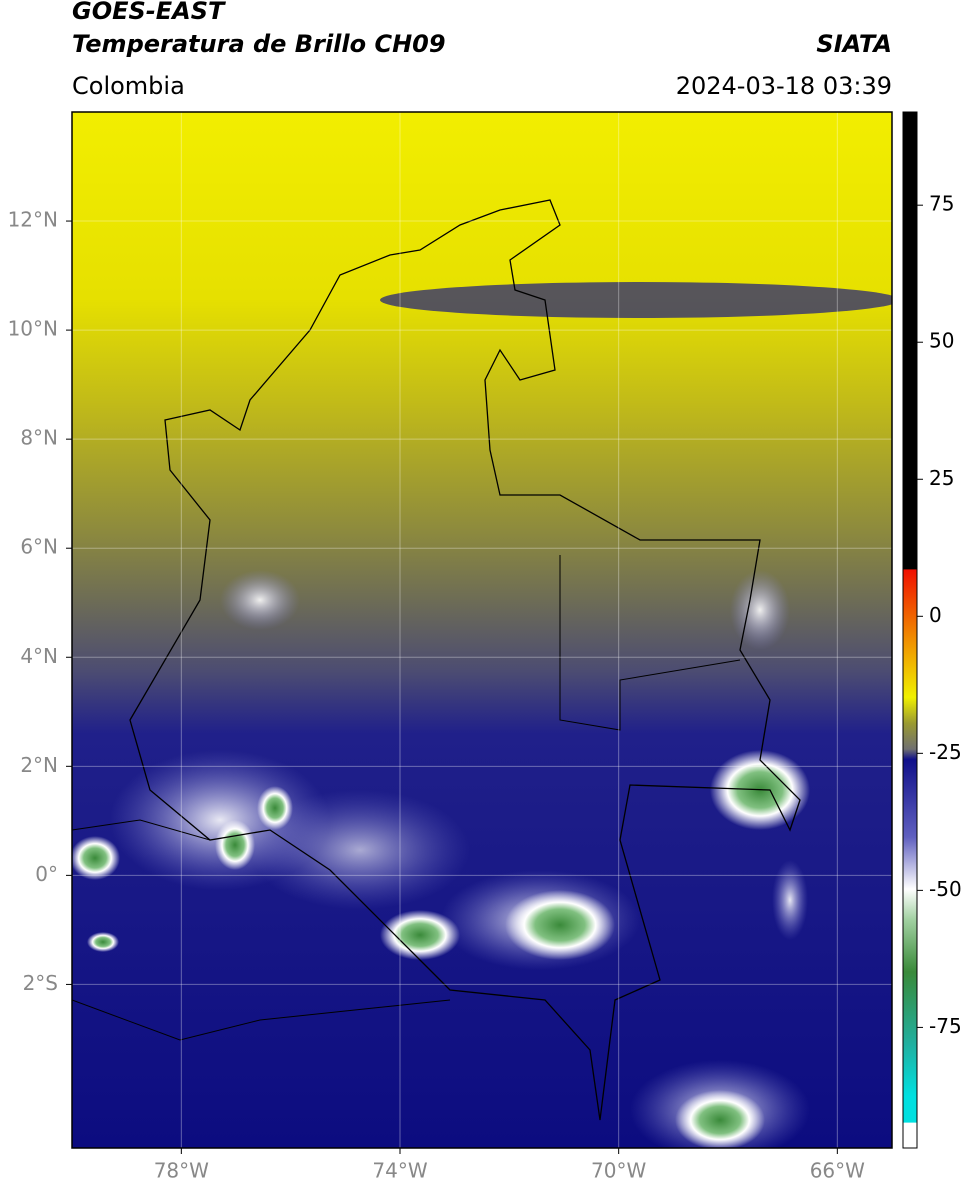  Describe the element at coordinates (46, 874) in the screenshot. I see `y-tick-label: 0°` at that location.